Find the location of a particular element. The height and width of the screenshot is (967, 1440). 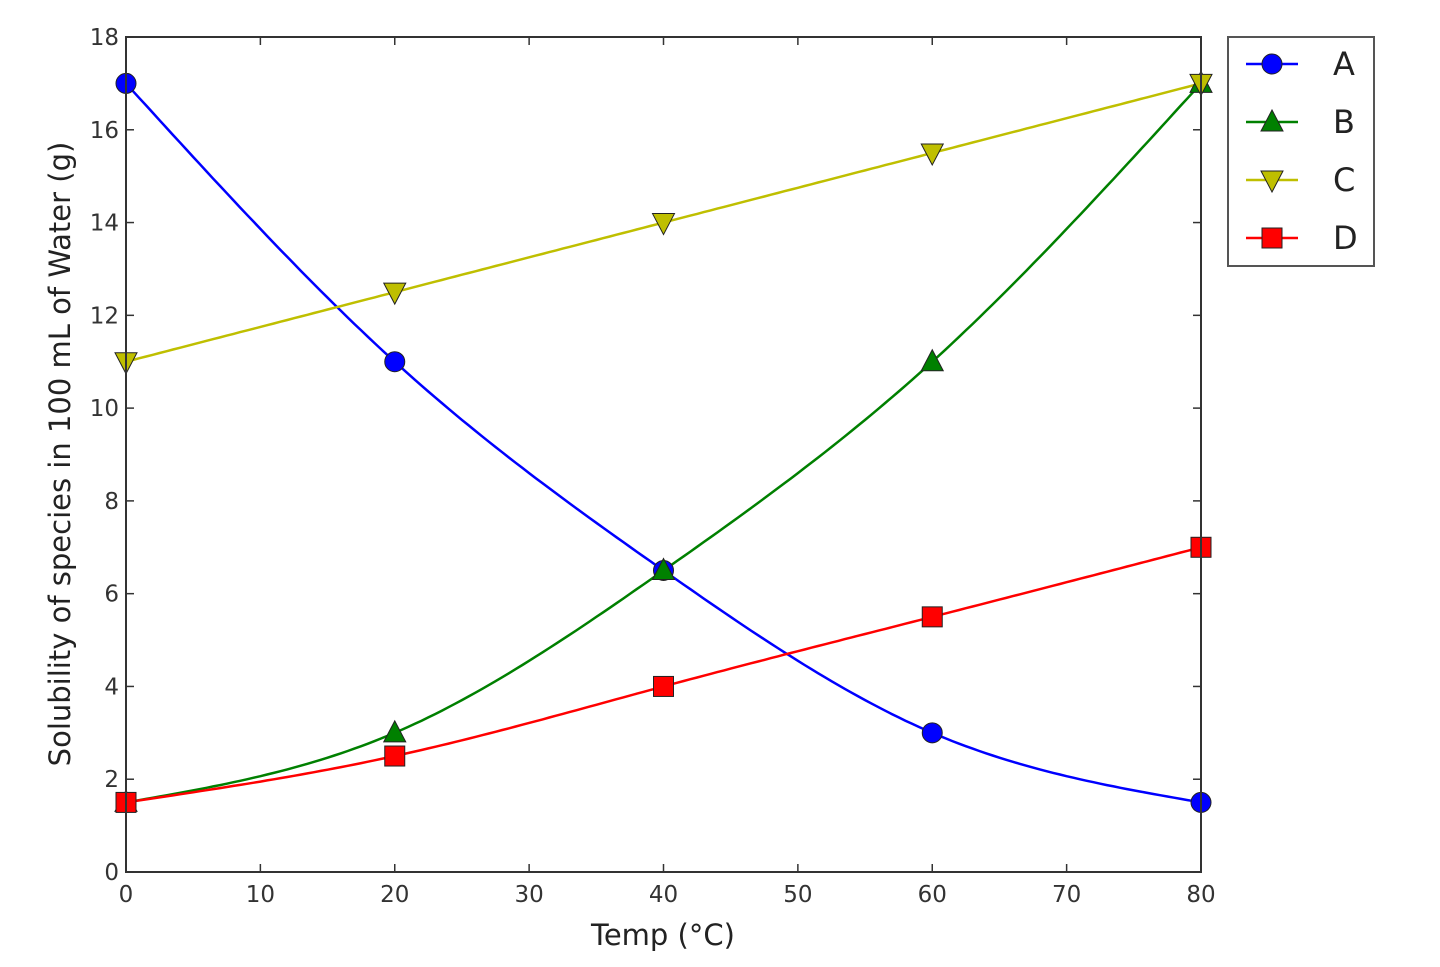

x-tick-label: 80 is located at coordinates (1200, 895).